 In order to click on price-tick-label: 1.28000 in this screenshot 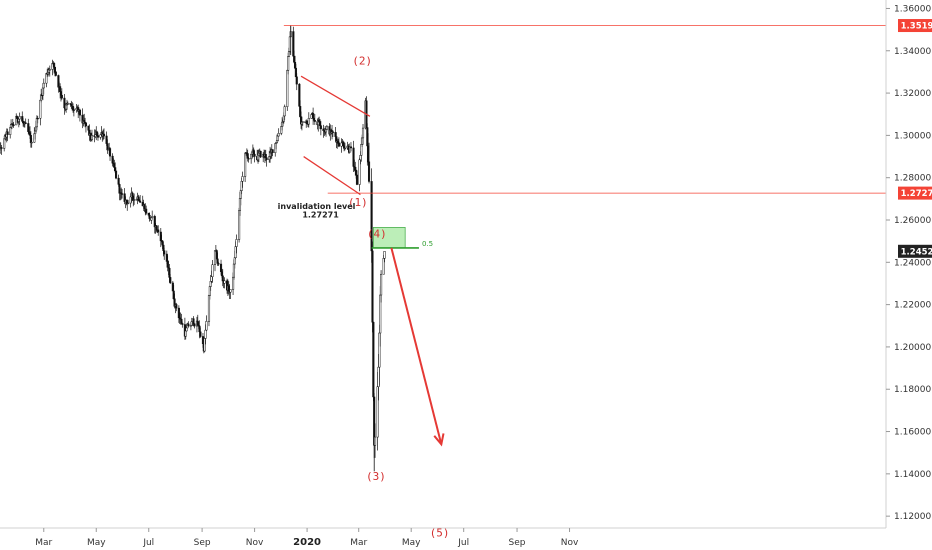, I will do `click(912, 179)`.